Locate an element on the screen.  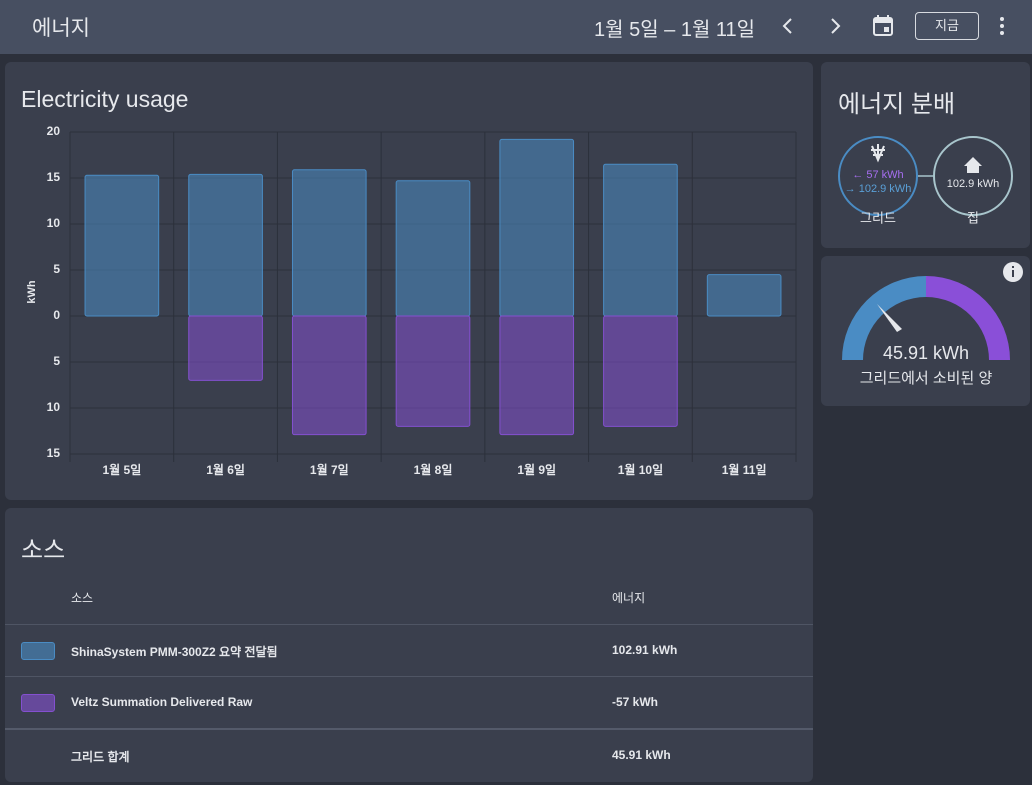
sources-title: 소스 is located at coordinates (43, 550).